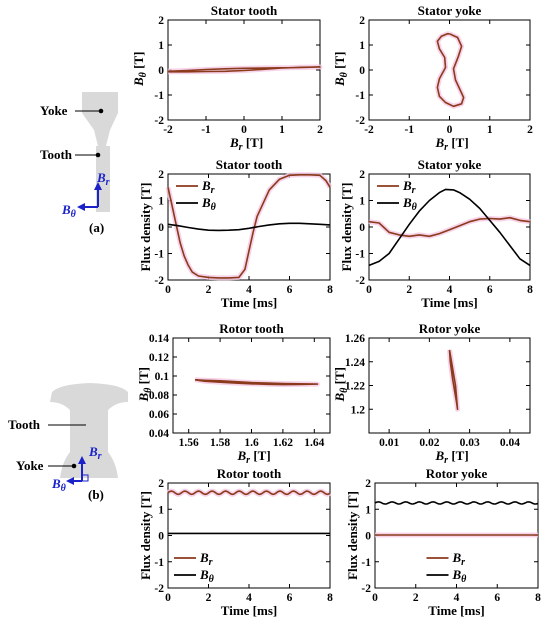 The width and height of the screenshot is (550, 628). What do you see at coordinates (159, 339) in the screenshot?
I see `y-tick-label: 0.14` at bounding box center [159, 339].